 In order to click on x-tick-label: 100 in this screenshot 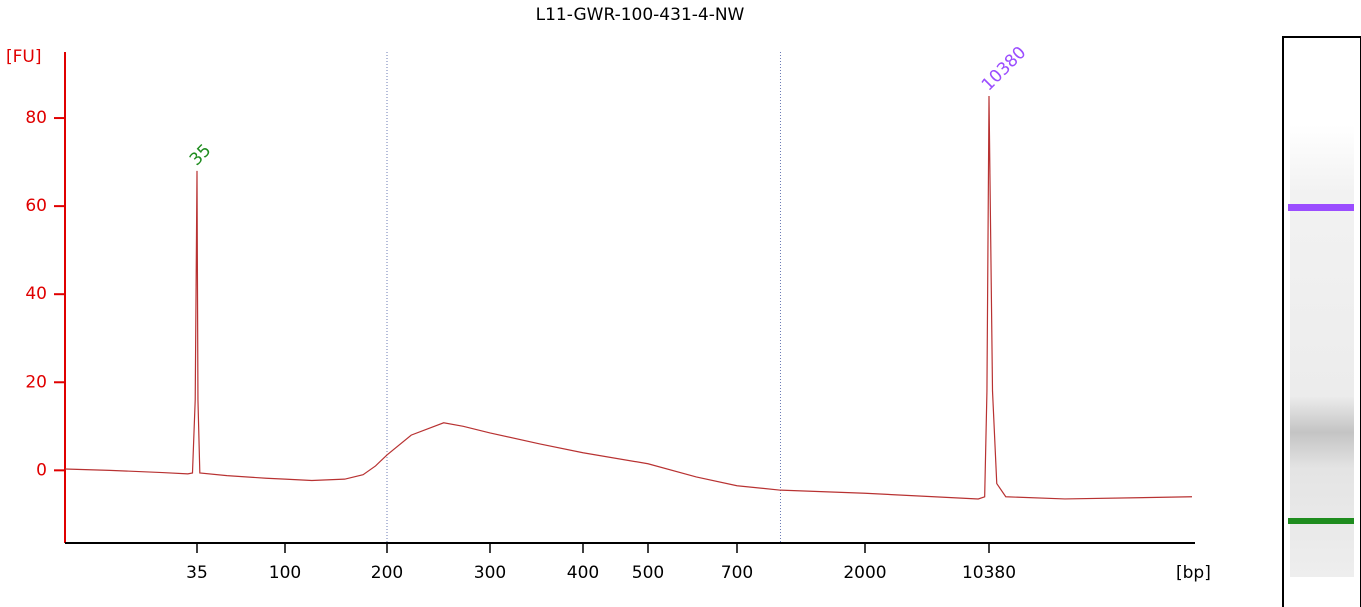, I will do `click(285, 573)`.